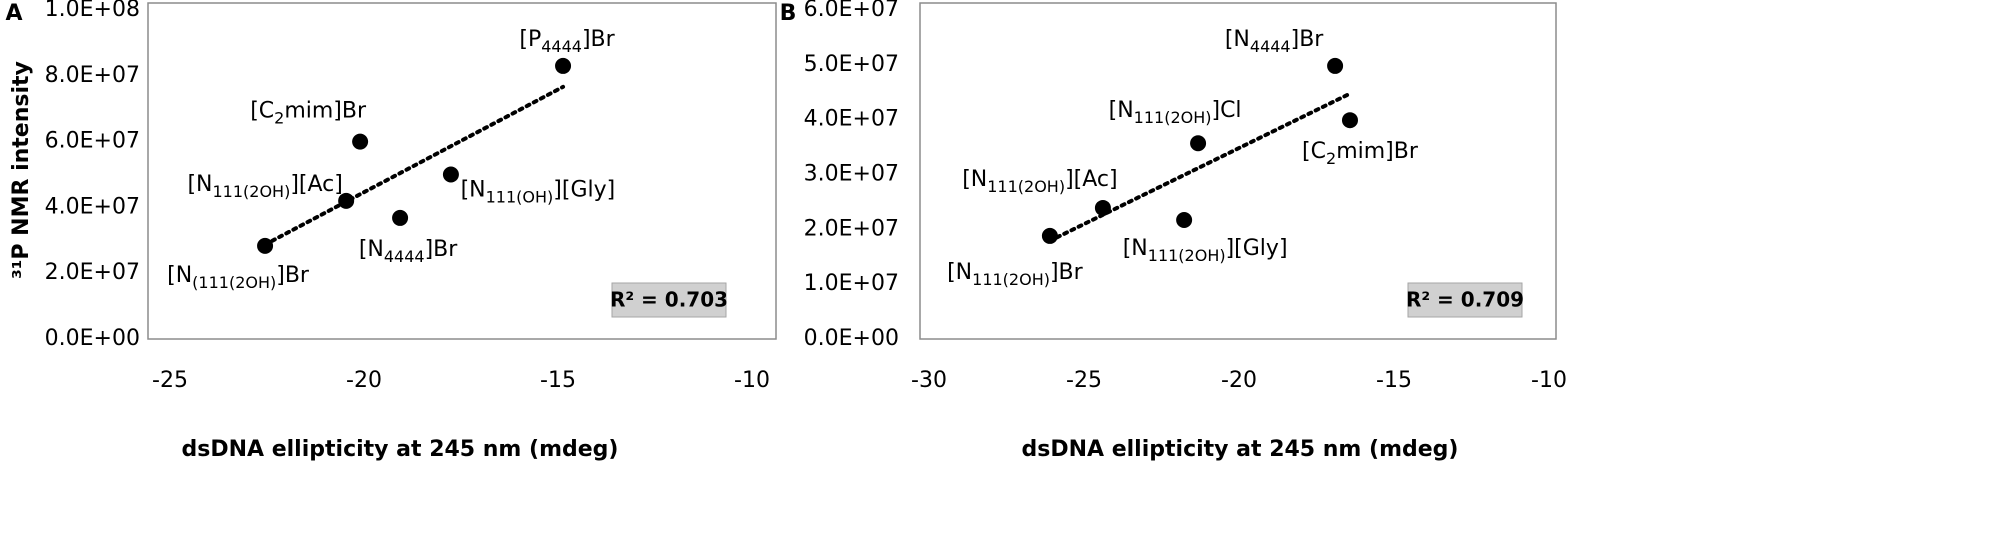 The width and height of the screenshot is (2000, 556). Describe the element at coordinates (1175, 112) in the screenshot. I see `point-label: [N111(2OH)]Cl` at that location.